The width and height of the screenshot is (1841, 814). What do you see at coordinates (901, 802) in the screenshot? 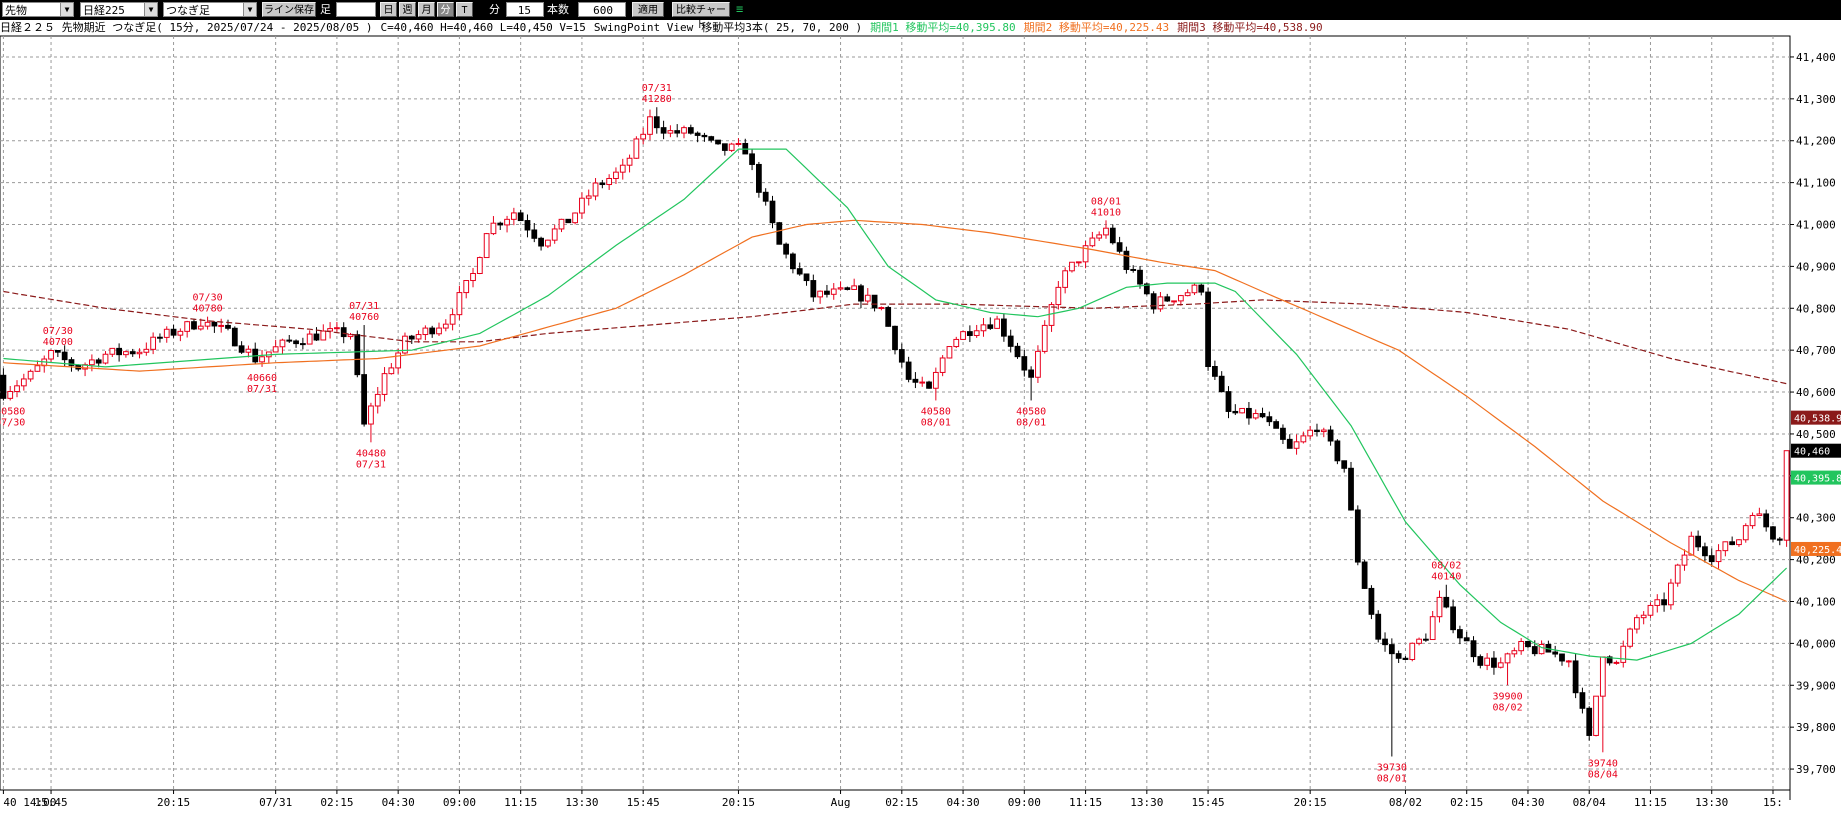
I see `x-tick-label: 02:15` at bounding box center [901, 802].